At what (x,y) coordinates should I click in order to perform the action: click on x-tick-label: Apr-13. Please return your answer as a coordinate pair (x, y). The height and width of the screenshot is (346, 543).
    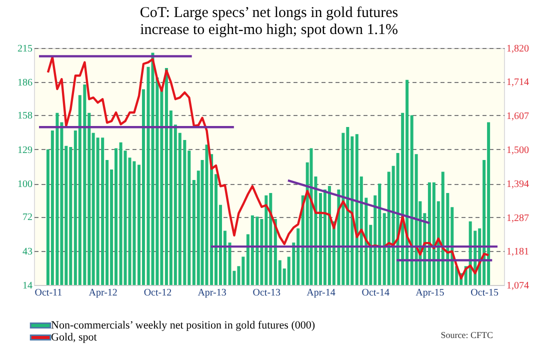
    Looking at the image, I should click on (212, 293).